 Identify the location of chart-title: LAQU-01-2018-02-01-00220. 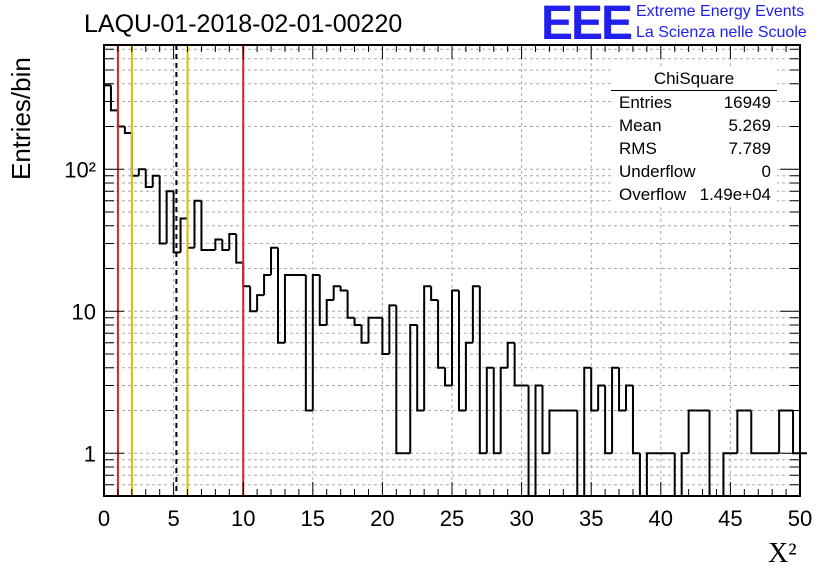
(243, 24).